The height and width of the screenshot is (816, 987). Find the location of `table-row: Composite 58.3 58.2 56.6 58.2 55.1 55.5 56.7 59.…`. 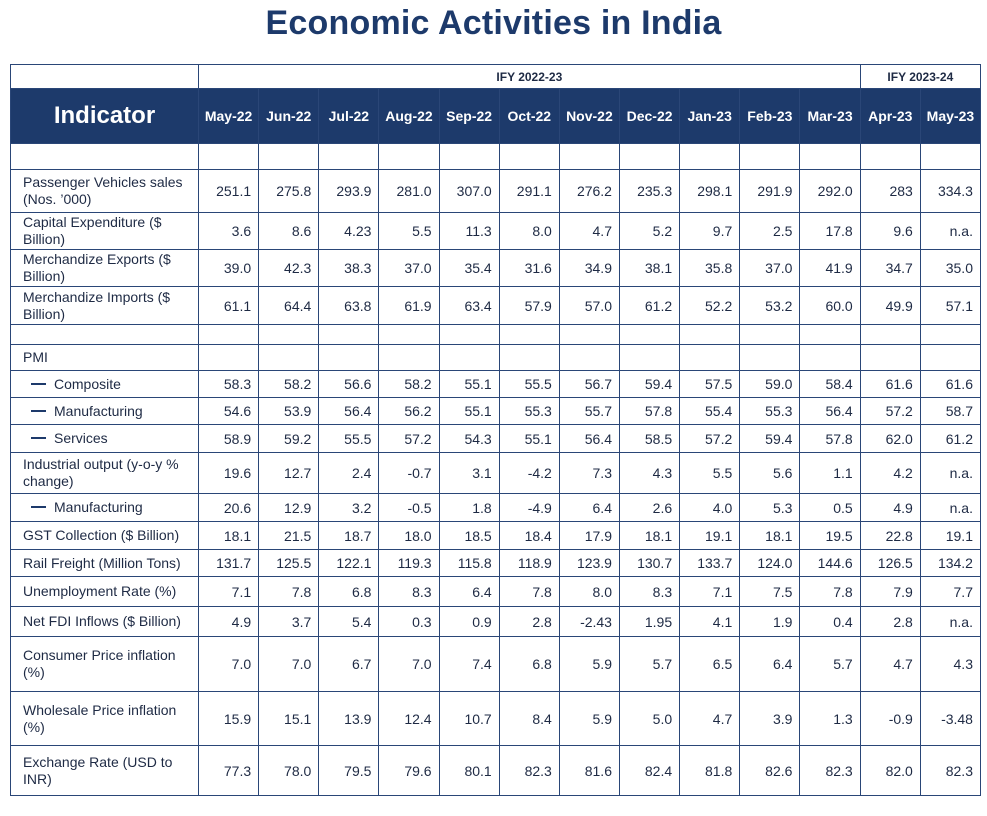

table-row: Composite 58.3 58.2 56.6 58.2 55.1 55.5 56.7 59.… is located at coordinates (495, 384).